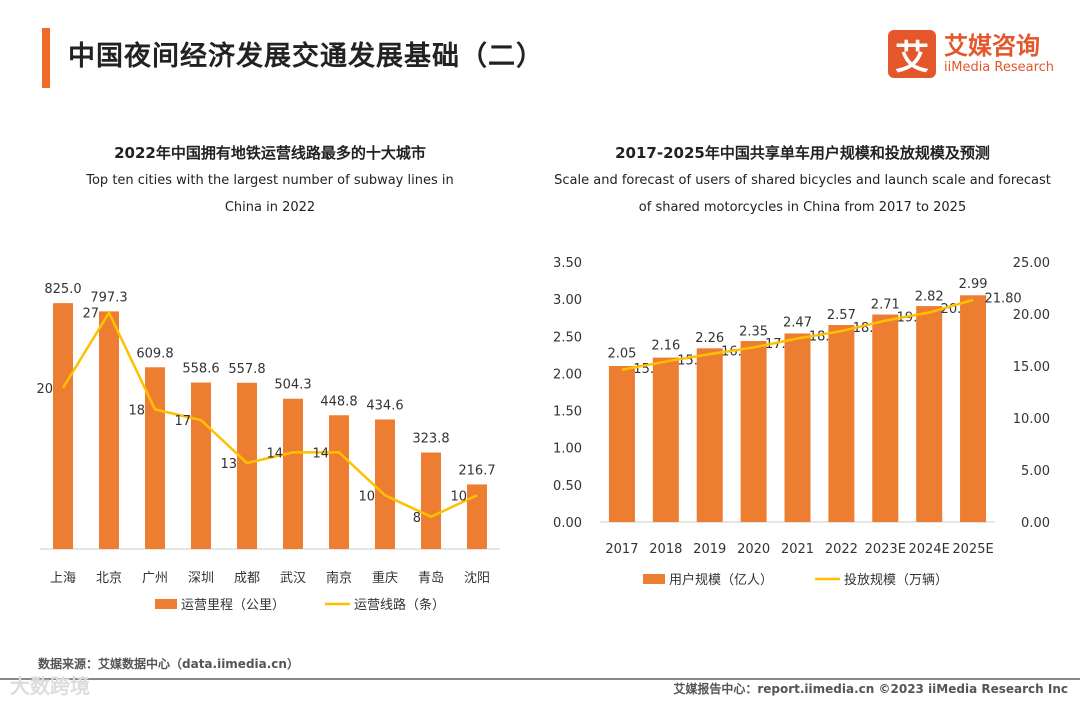 This screenshot has width=1080, height=702. Describe the element at coordinates (1035, 523) in the screenshot. I see `chart2-right-tick: 0.00` at that location.